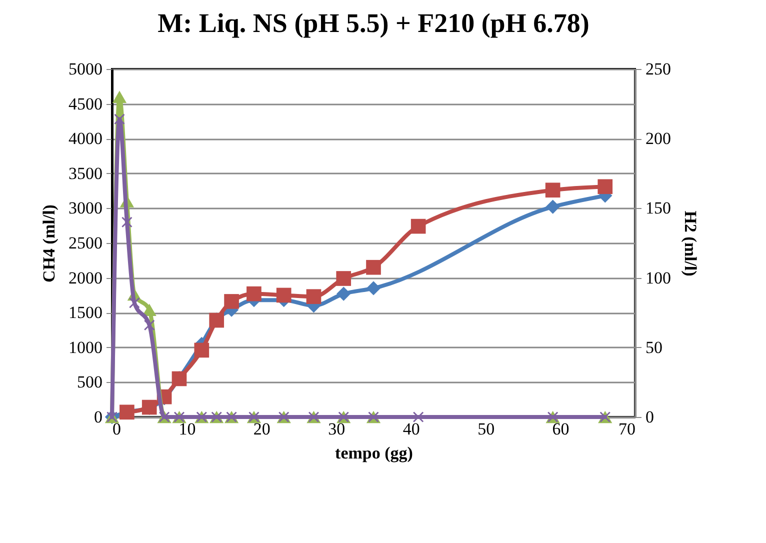 This screenshot has height=543, width=766. I want to click on y-tick-label: 3500, so click(85, 173).